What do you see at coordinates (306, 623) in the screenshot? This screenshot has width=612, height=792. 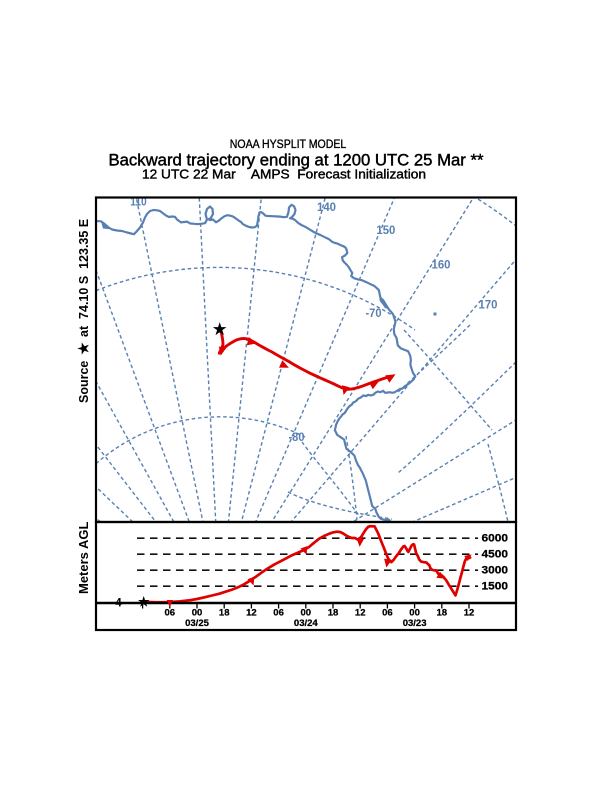 I see `svg-text: 03/24` at bounding box center [306, 623].